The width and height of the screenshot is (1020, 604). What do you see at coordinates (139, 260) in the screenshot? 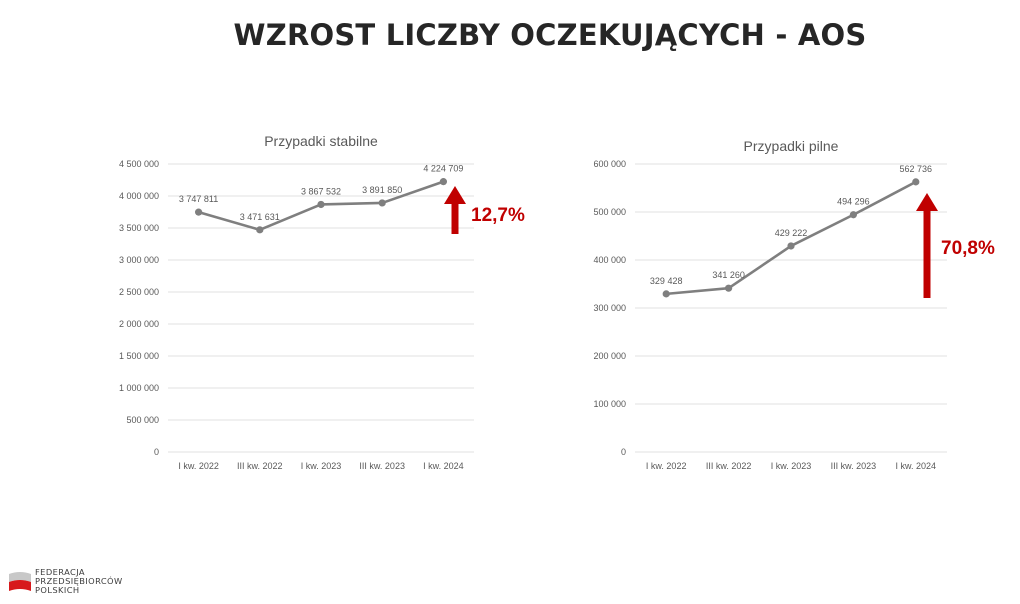
I see `y-tick-label: 3 000 000` at bounding box center [139, 260].